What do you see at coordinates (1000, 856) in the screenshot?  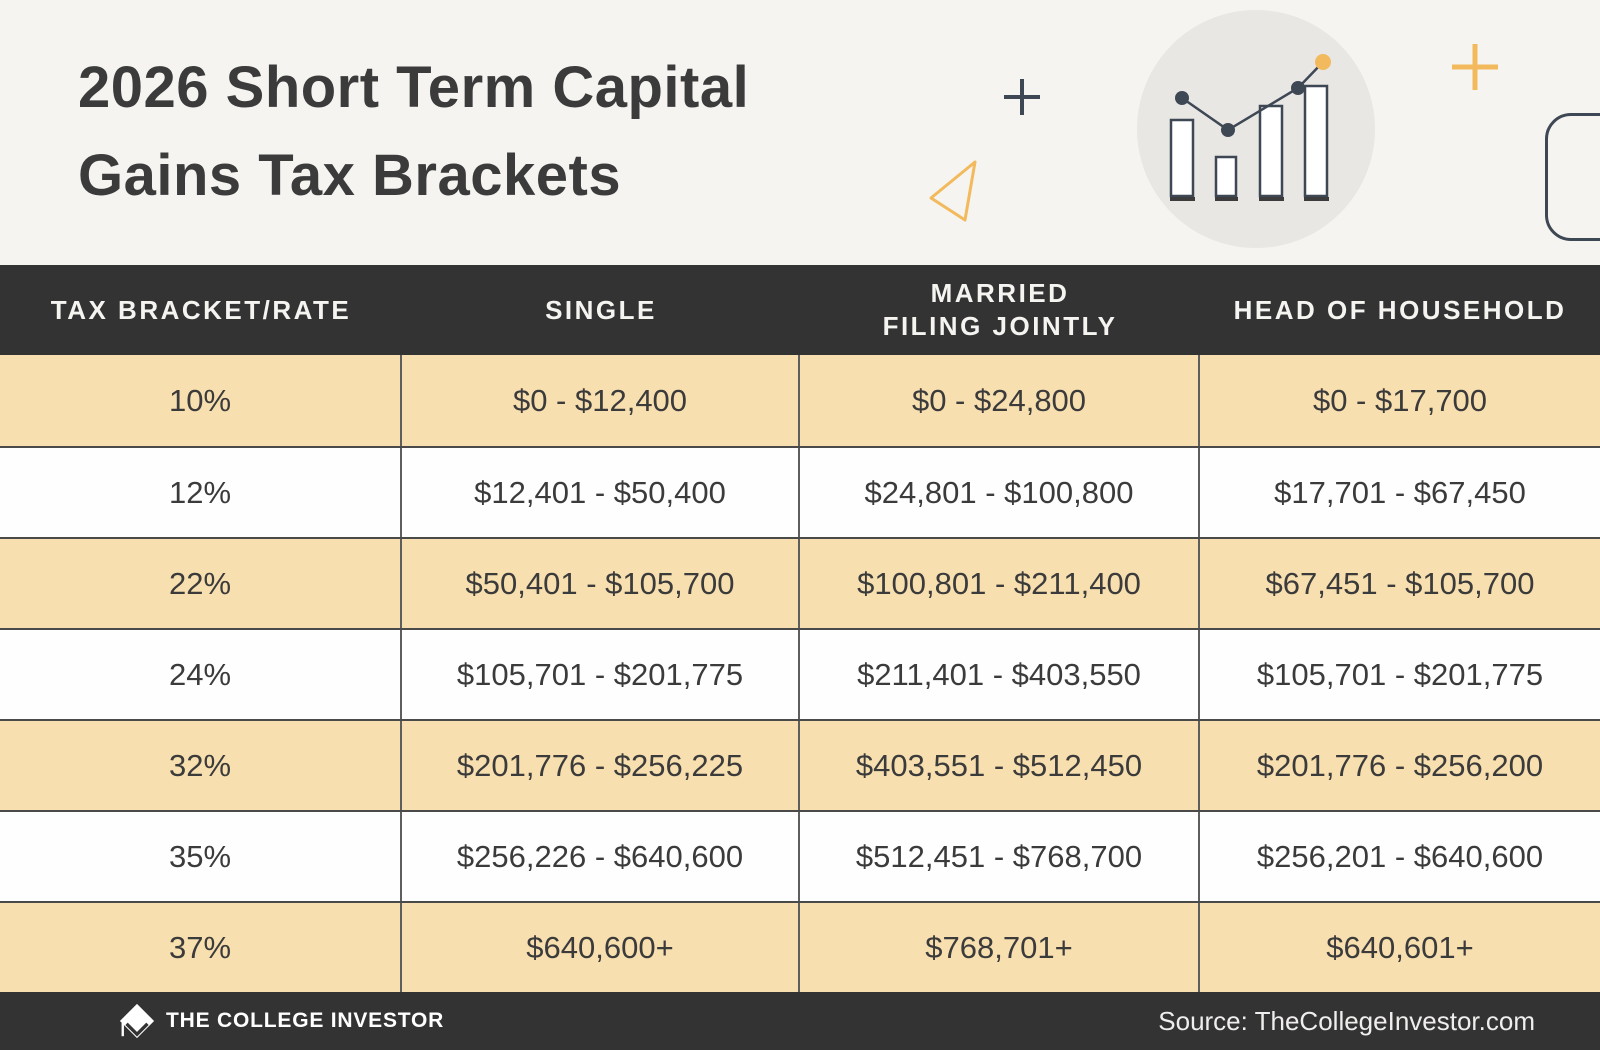 I see `cell-married: $512,451 - $768,700` at bounding box center [1000, 856].